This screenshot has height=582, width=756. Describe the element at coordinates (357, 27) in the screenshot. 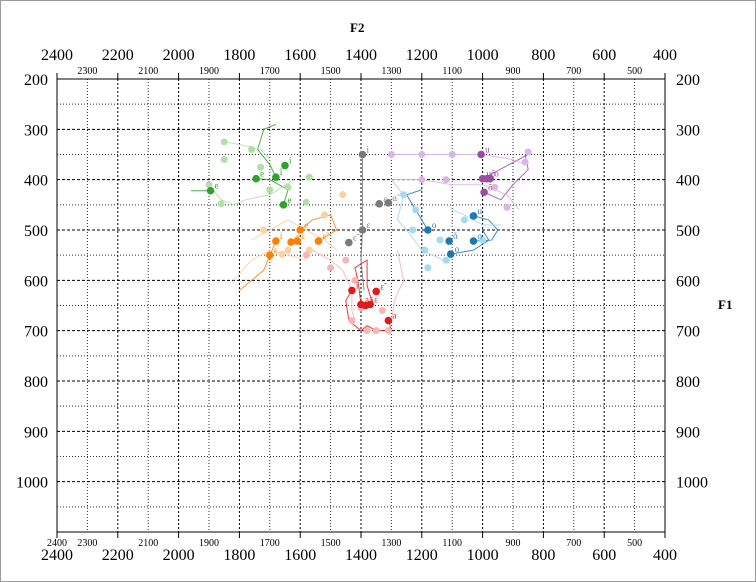

I see `x-axis-title: F2` at that location.